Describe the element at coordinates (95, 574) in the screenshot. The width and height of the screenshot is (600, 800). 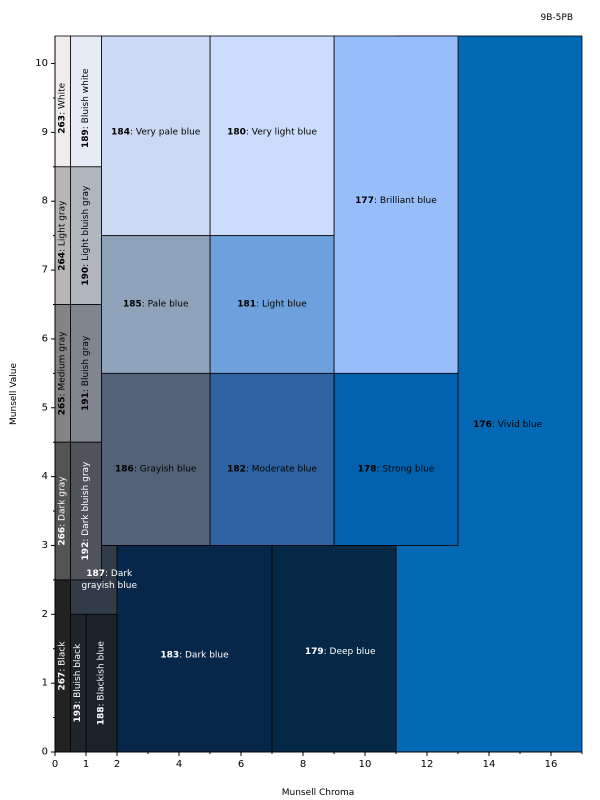
I see `region-code: 187` at that location.